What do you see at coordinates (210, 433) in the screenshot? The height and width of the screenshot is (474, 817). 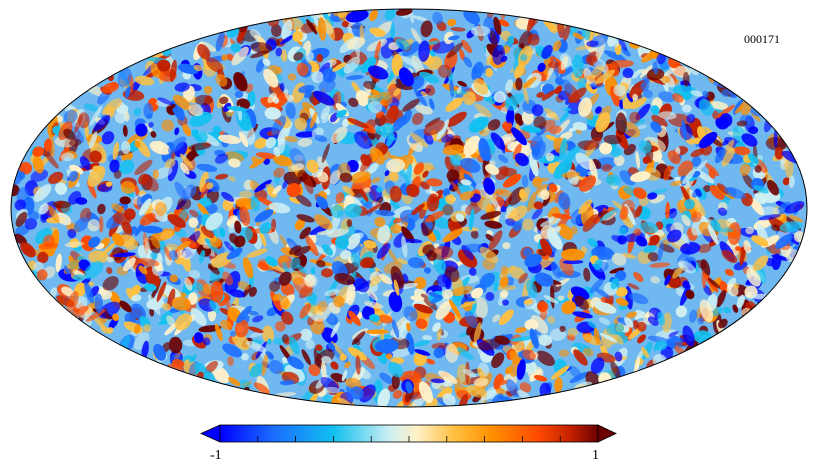 I see `colorbar-min-arrow` at bounding box center [210, 433].